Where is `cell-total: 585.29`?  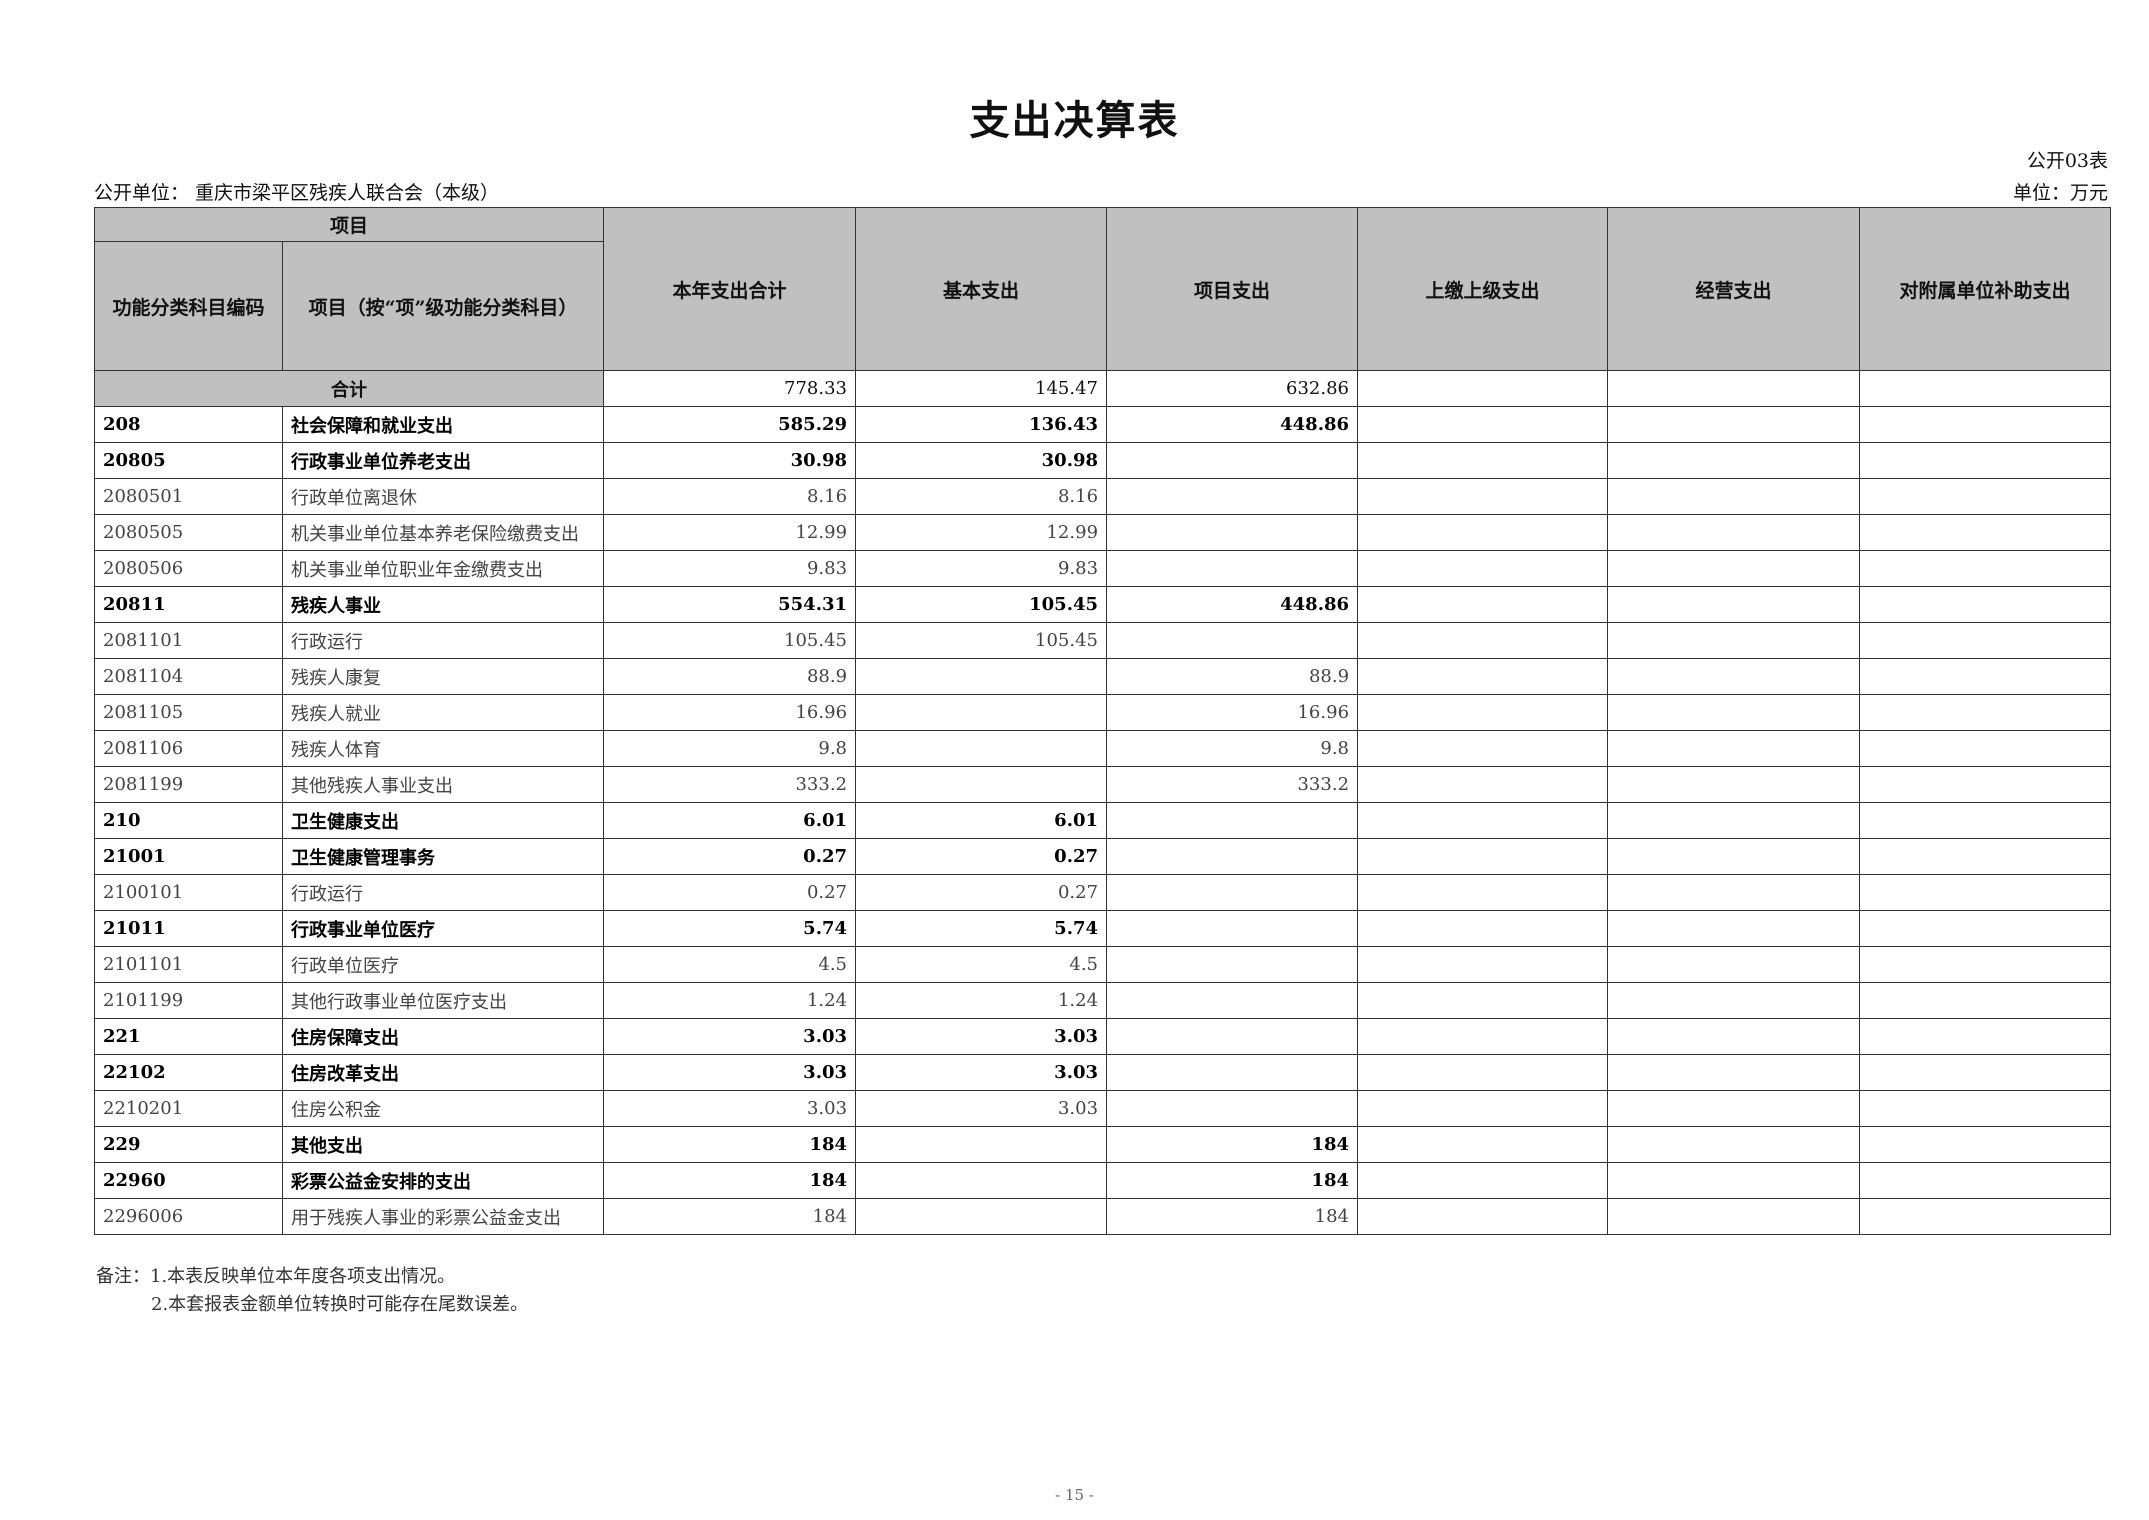
cell-total: 585.29 is located at coordinates (730, 424).